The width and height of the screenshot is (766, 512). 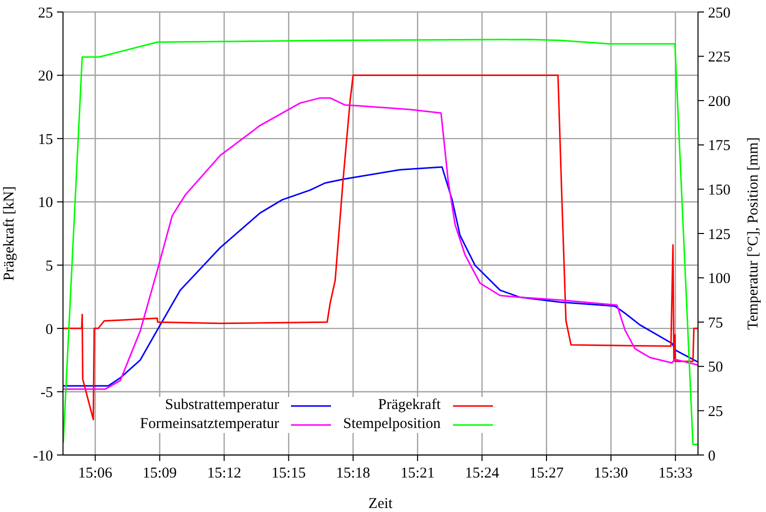 What do you see at coordinates (95, 474) in the screenshot?
I see `x-tick-label: 15:06` at bounding box center [95, 474].